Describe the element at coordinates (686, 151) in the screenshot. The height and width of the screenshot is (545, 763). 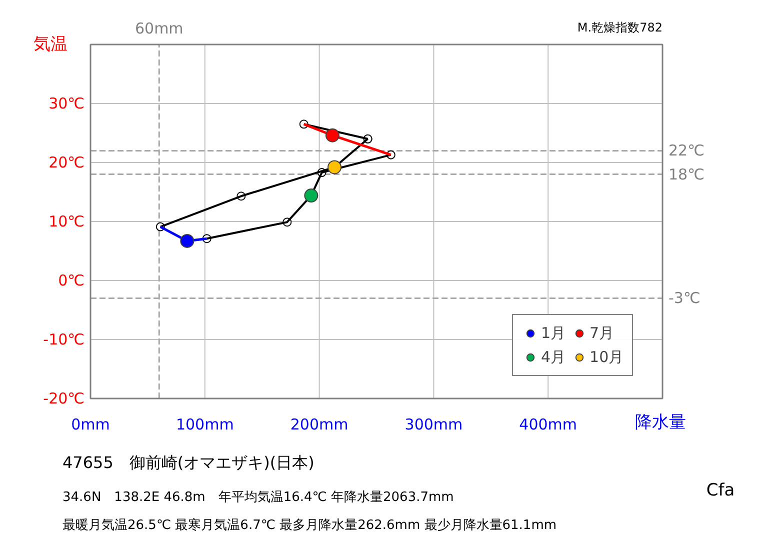
I see `ref-line-label: 22℃` at that location.